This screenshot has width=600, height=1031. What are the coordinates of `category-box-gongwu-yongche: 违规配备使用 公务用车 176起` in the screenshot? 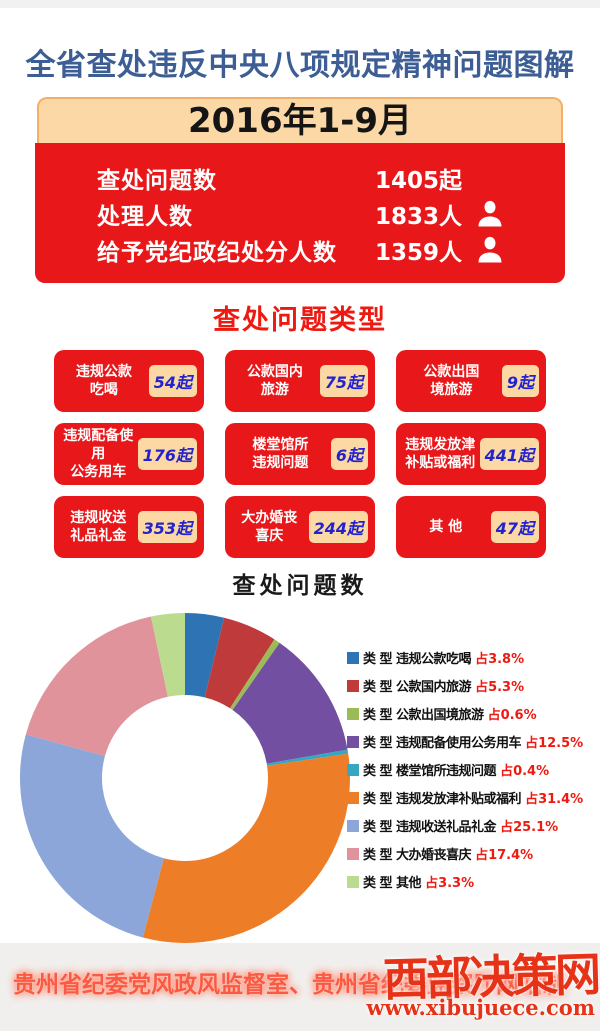 It's located at (129, 454).